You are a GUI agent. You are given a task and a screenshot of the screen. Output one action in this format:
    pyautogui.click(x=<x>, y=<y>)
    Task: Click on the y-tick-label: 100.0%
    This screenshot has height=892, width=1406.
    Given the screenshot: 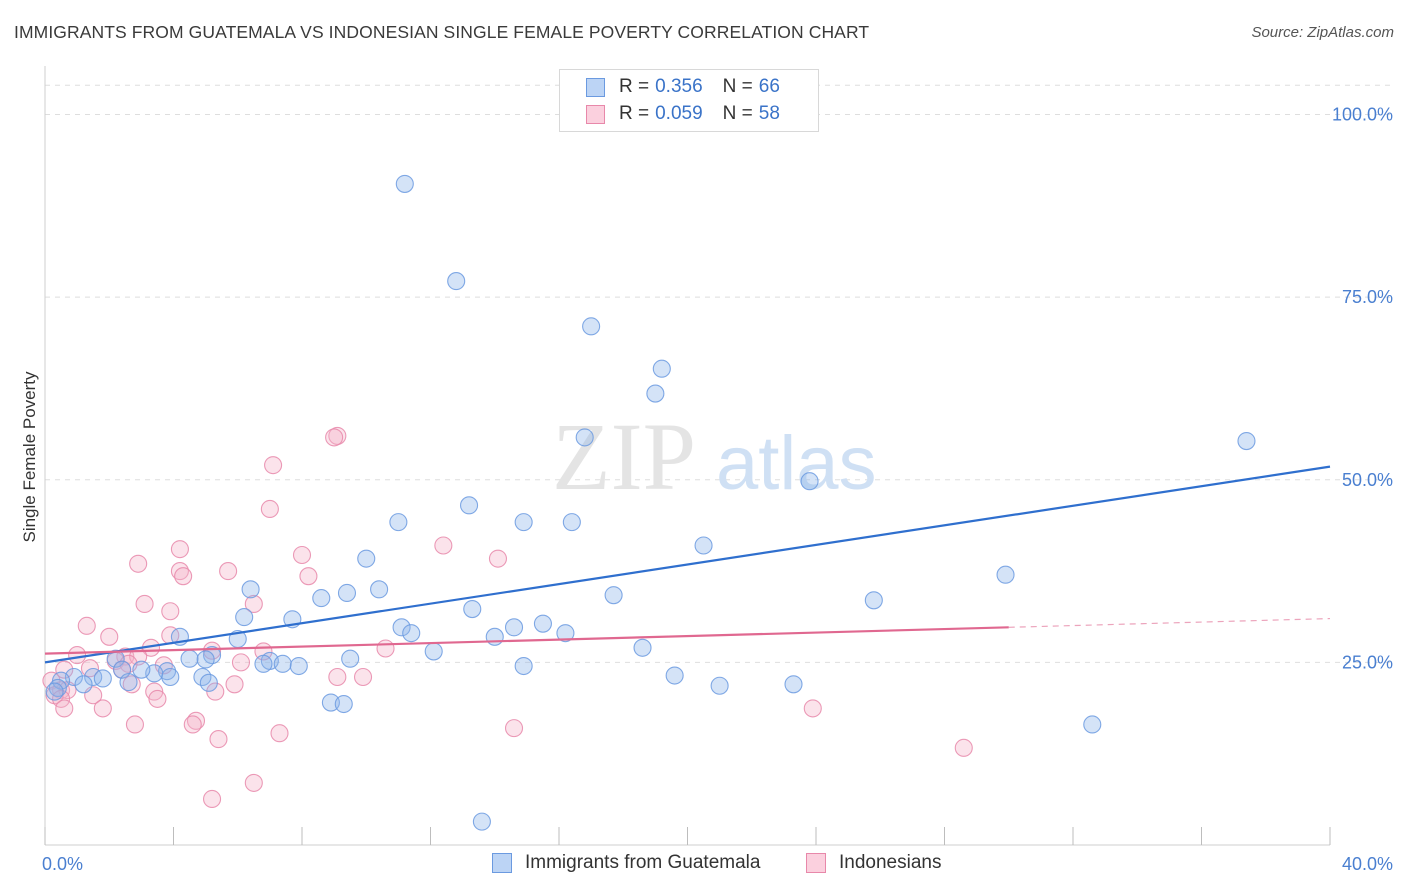 What is the action you would take?
    pyautogui.click(x=1362, y=115)
    